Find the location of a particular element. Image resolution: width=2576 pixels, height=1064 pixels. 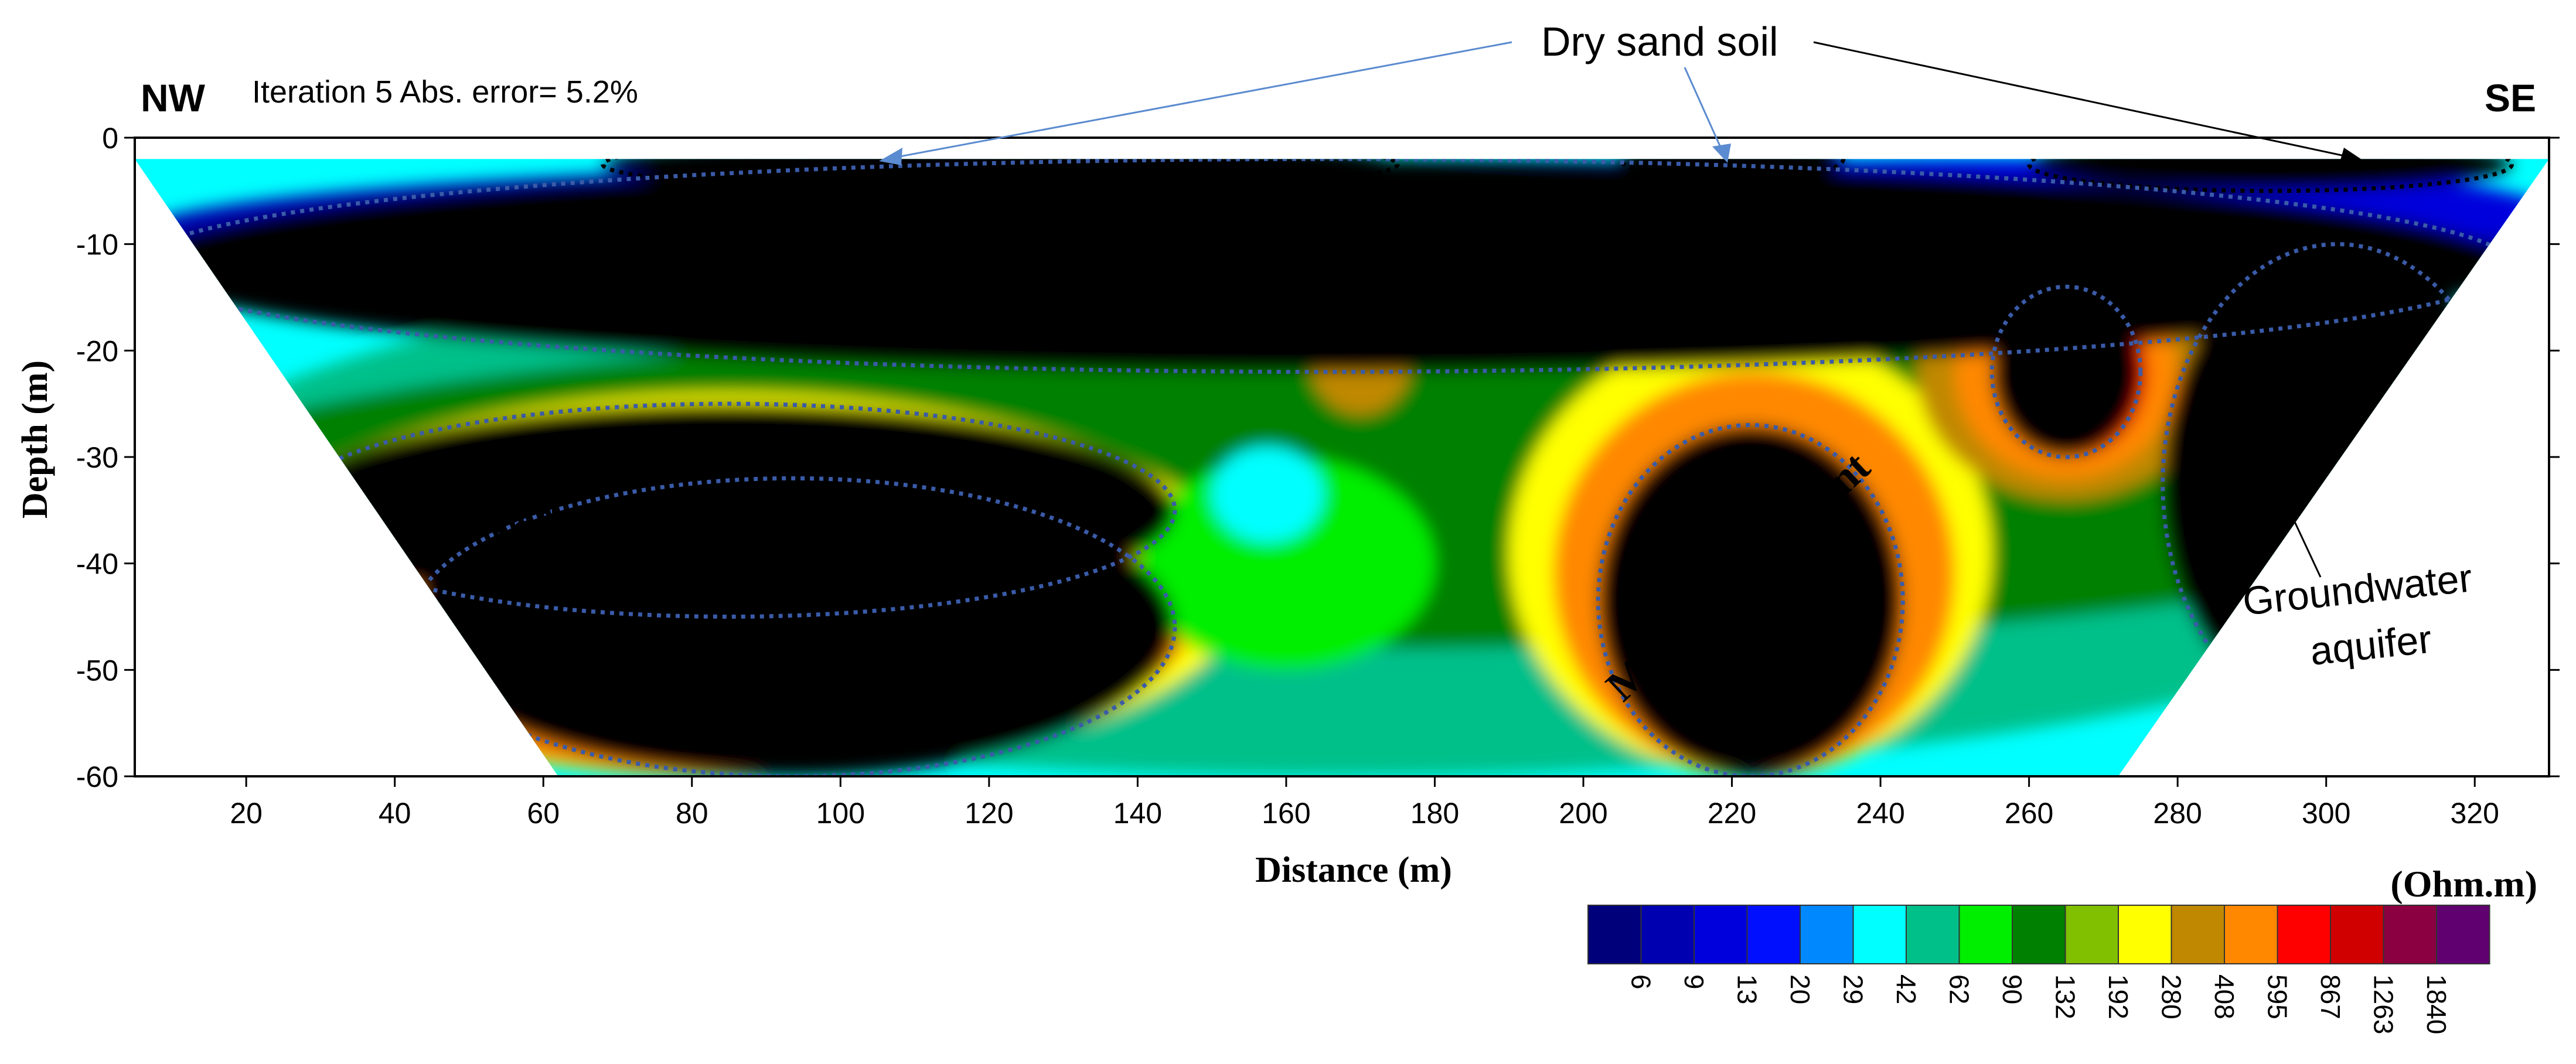

annotation-dry-sand-soil: Dry sand soil is located at coordinates (1659, 41).